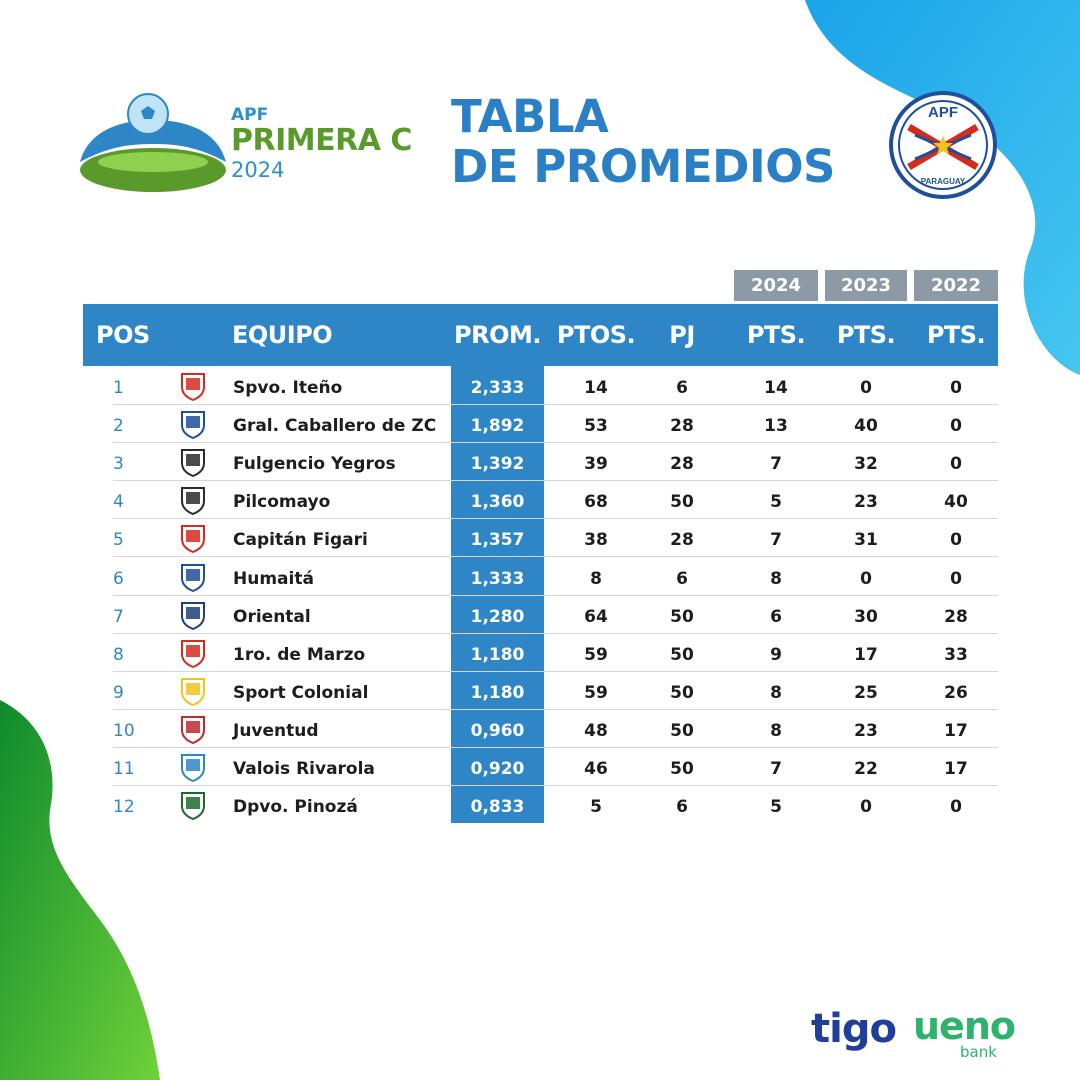 The width and height of the screenshot is (1080, 1080). I want to click on cell-team-name: Gral. Caballero de ZC, so click(335, 426).